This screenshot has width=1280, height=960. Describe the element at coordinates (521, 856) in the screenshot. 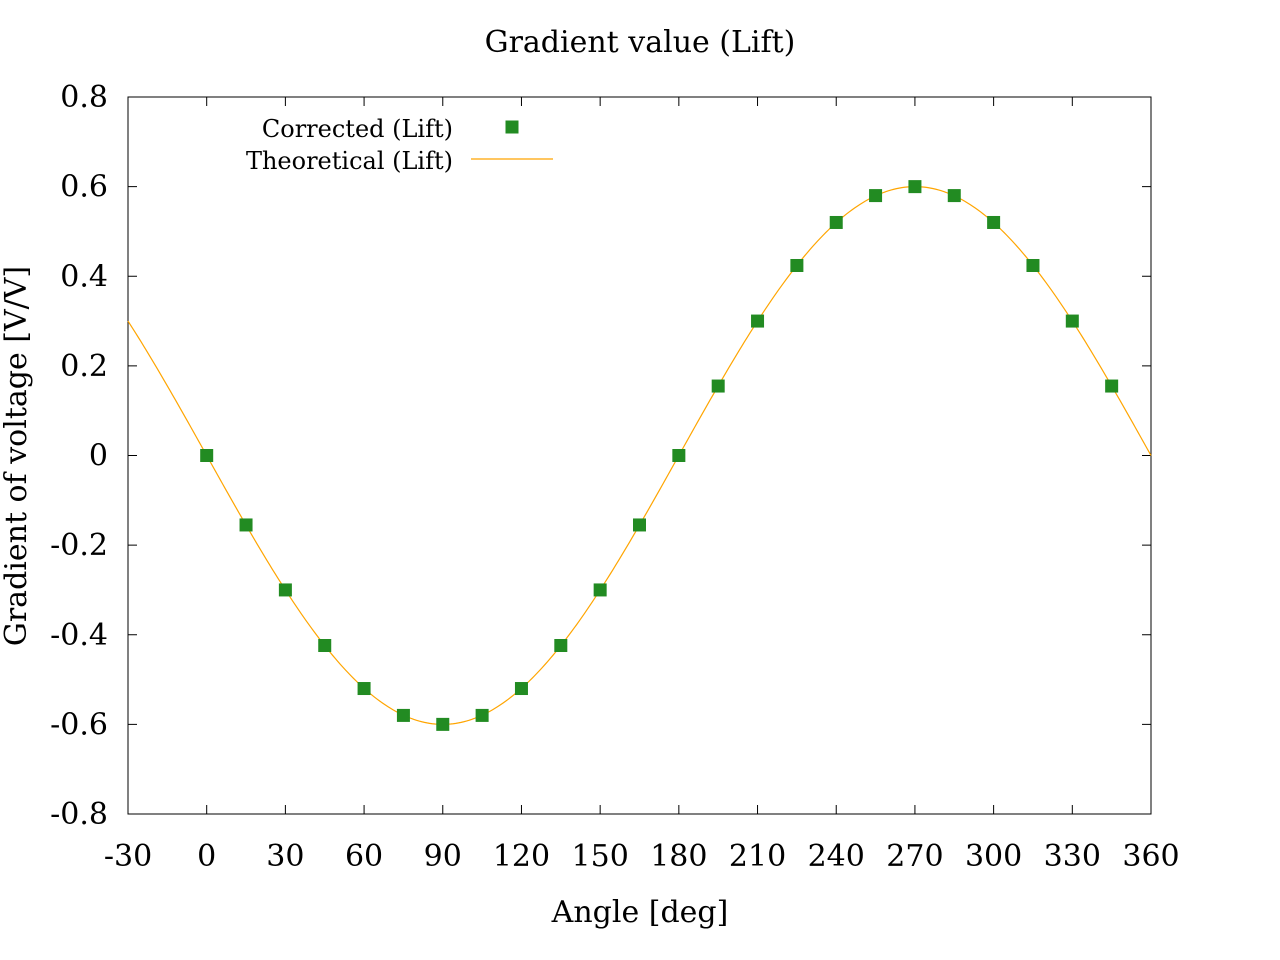

I see `x-tick-label: 120` at that location.